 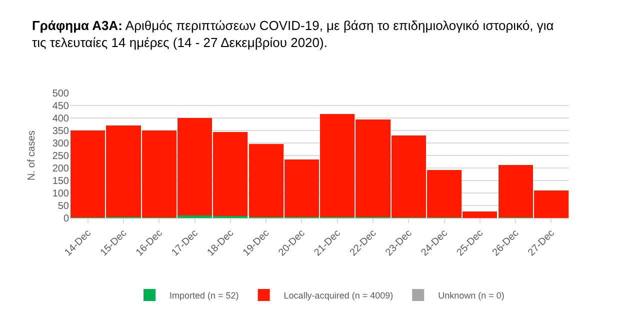 I want to click on y-tick-label: 200, so click(x=61, y=169).